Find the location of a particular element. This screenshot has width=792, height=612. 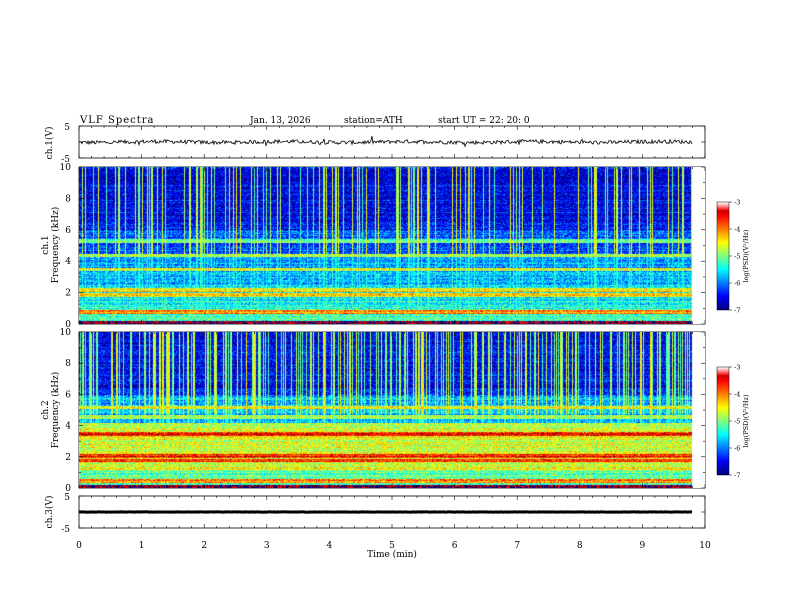

ch2-spec-ylabel-line2: Frequency (kHz) is located at coordinates (55, 410).